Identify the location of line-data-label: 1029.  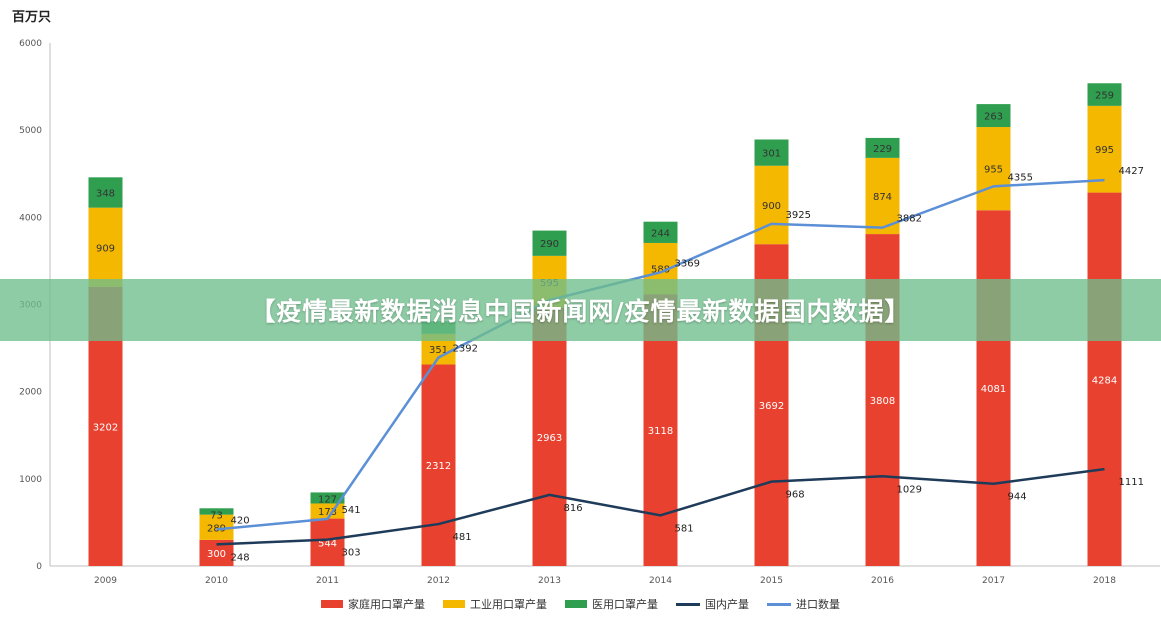
(909, 489).